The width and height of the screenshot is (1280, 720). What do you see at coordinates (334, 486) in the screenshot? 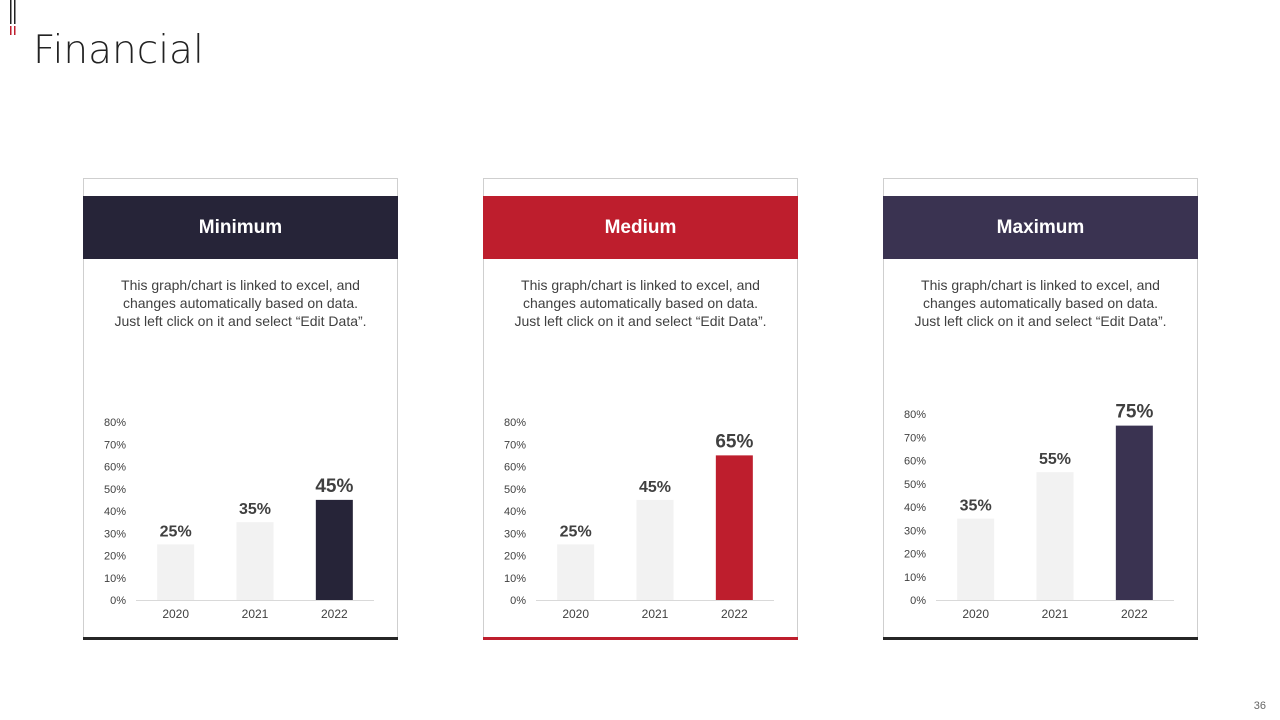
I see `data-label-2022: 45%` at bounding box center [334, 486].